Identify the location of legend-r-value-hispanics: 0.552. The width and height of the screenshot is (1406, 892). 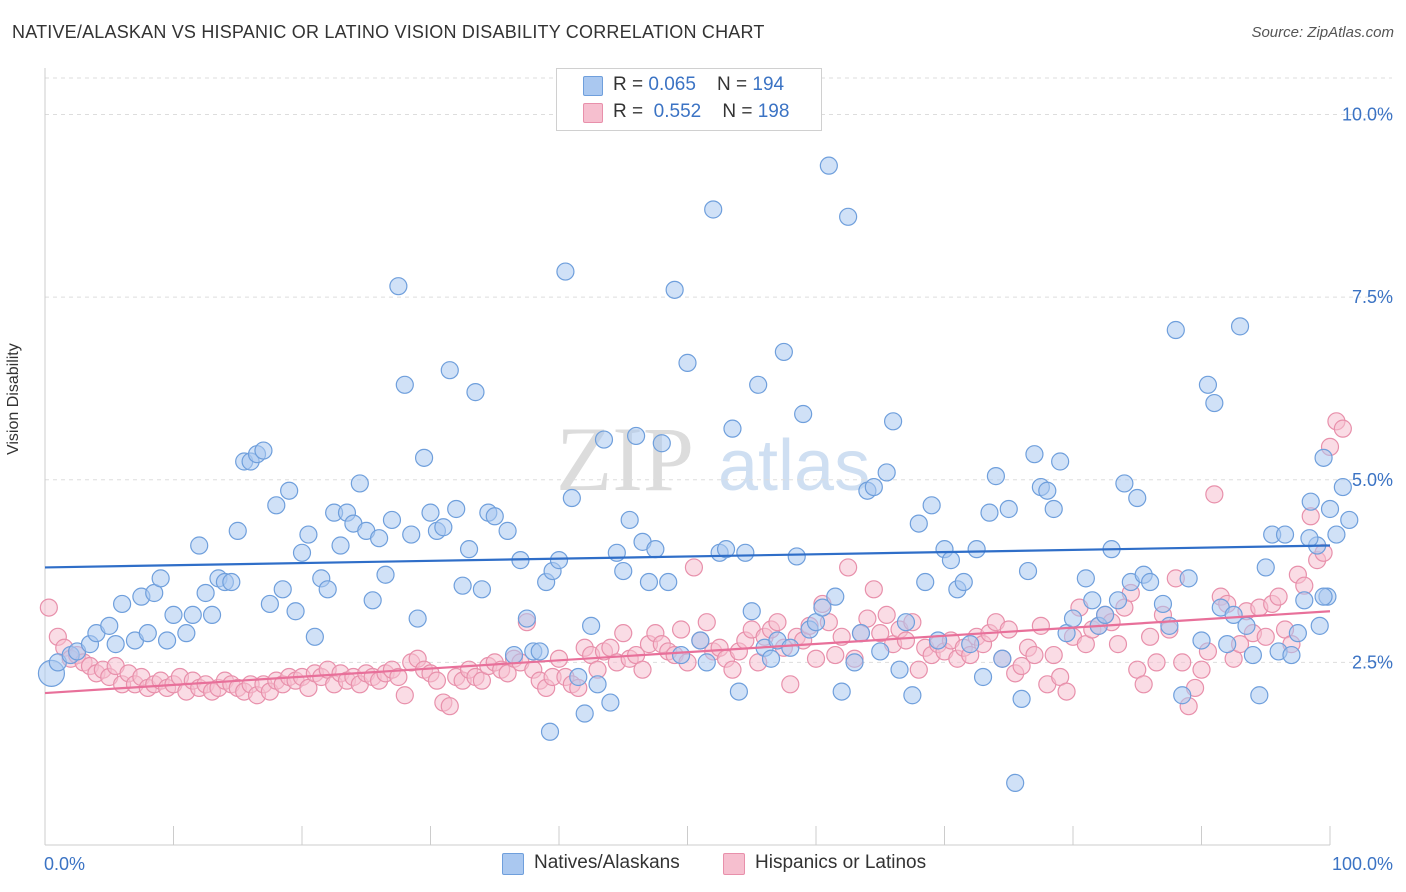
(677, 111).